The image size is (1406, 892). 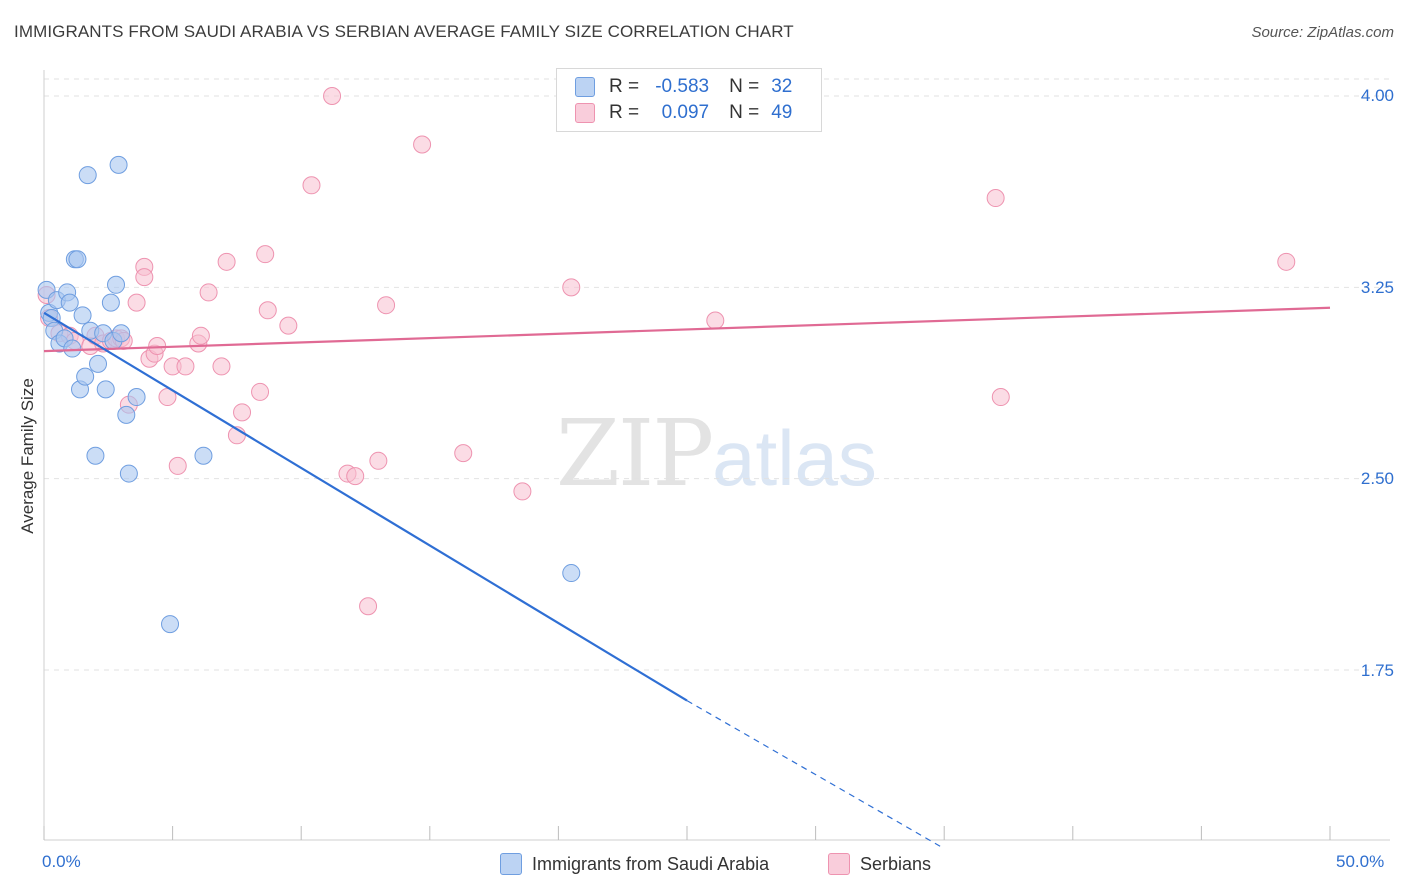 What do you see at coordinates (687, 329) in the screenshot?
I see `trendline-serbians` at bounding box center [687, 329].